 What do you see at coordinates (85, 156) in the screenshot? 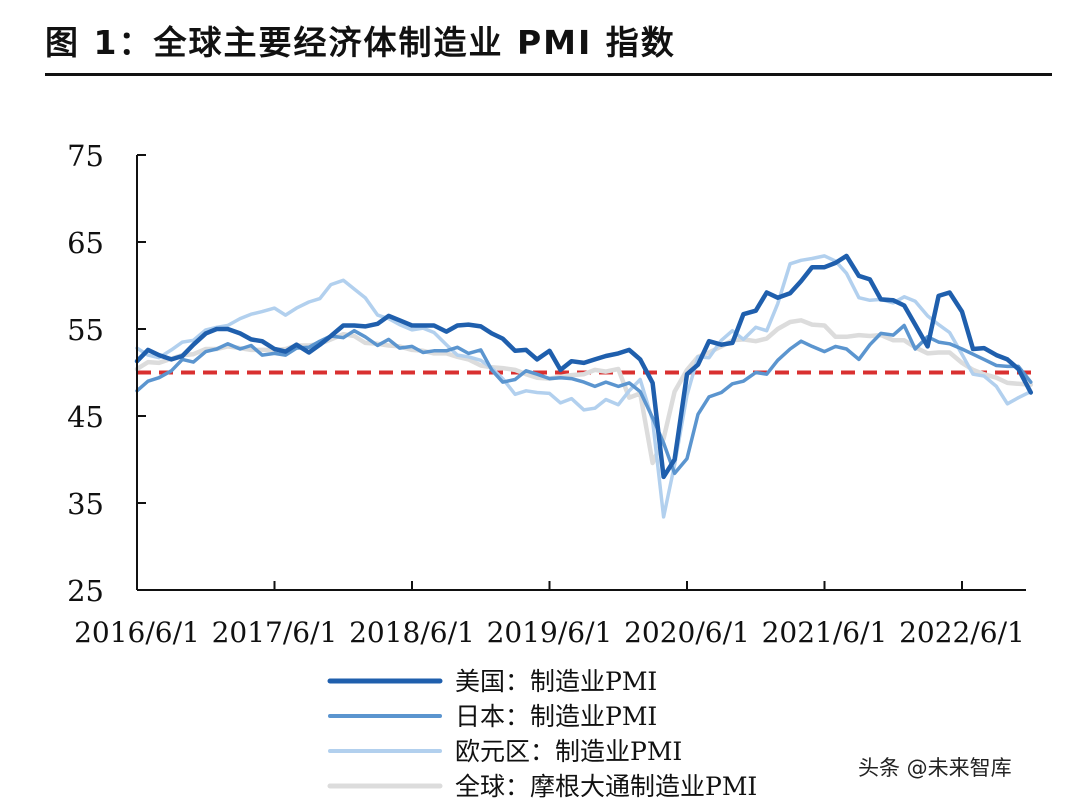
I see `y-tick-label: 75` at bounding box center [85, 156].